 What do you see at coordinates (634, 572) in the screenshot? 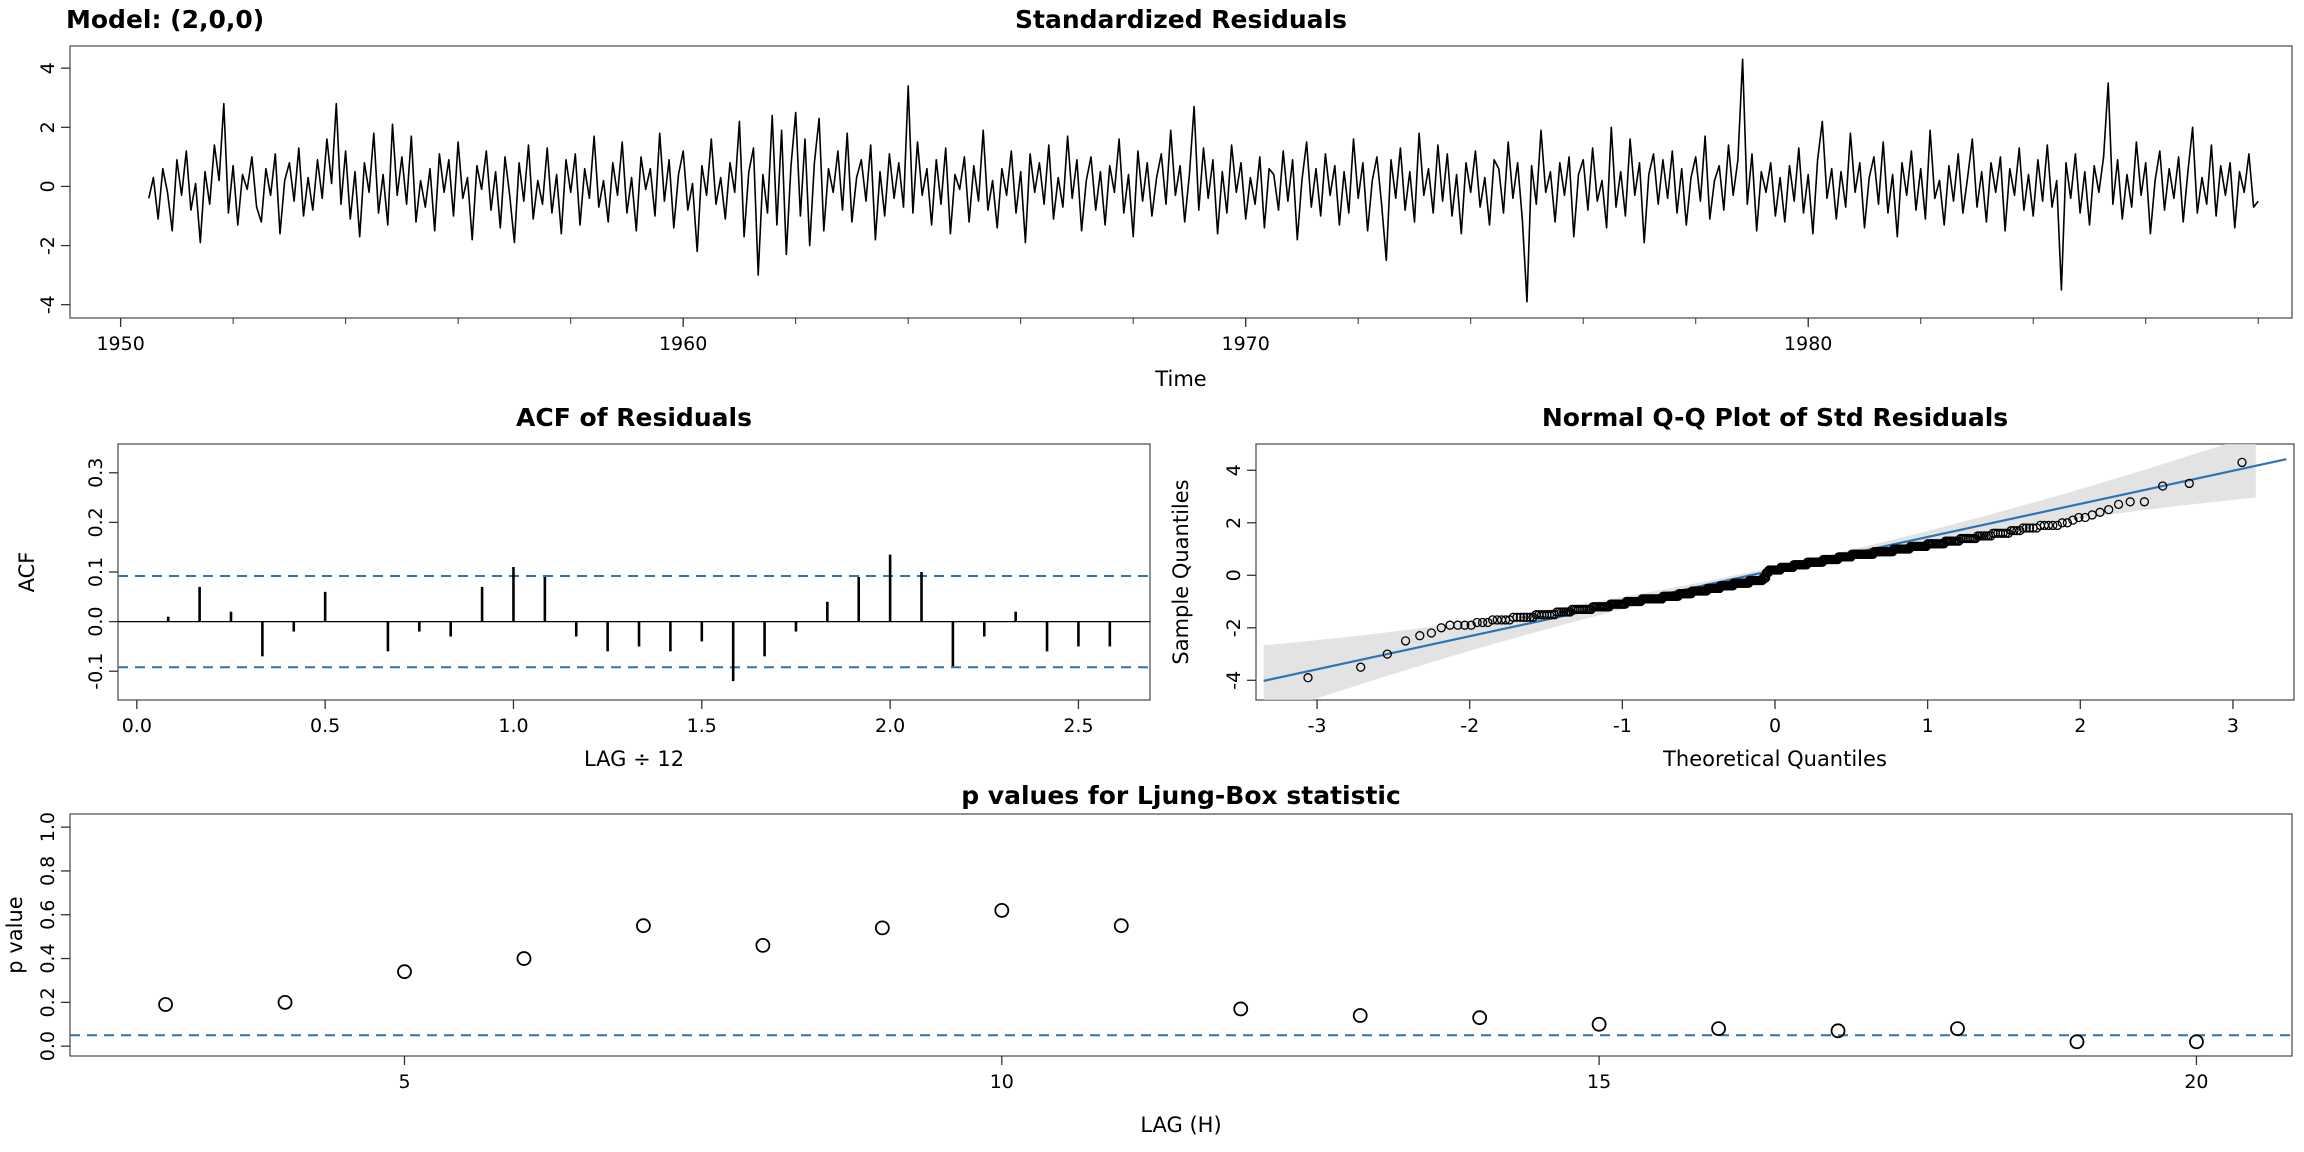
I see `plot-frame` at bounding box center [634, 572].